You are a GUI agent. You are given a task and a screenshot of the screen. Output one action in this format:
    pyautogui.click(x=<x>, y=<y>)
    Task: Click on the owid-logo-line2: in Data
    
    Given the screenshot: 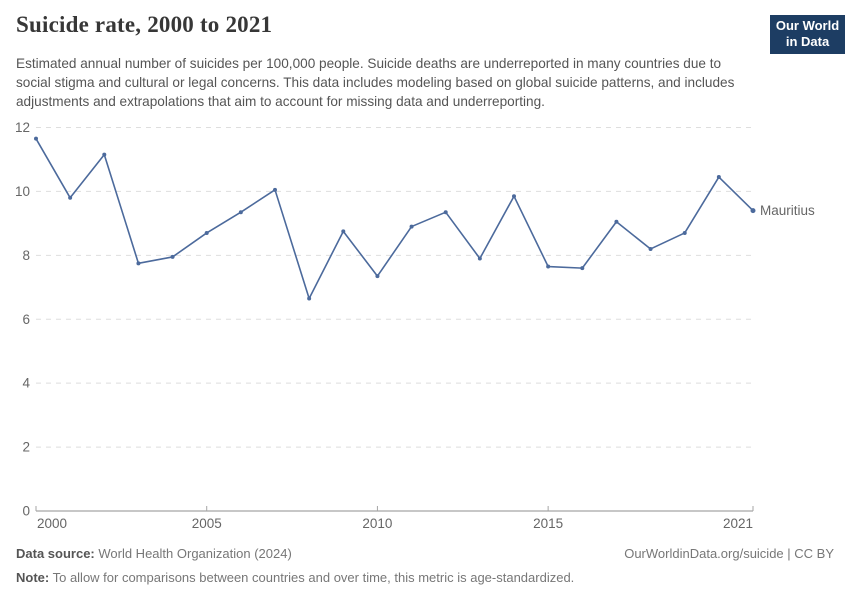 What is the action you would take?
    pyautogui.click(x=807, y=41)
    